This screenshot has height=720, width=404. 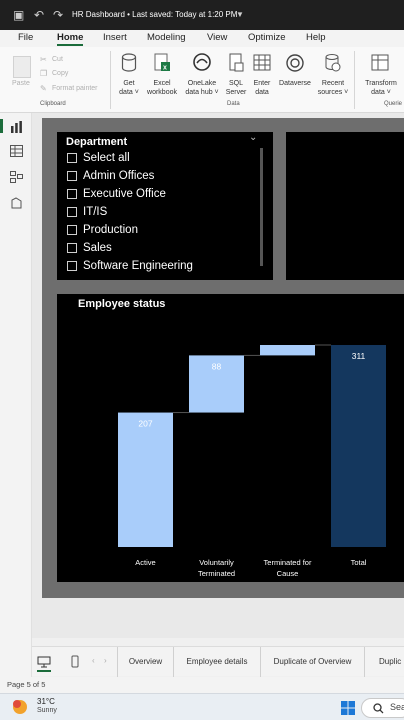 I want to click on paste-icon, so click(x=22, y=67).